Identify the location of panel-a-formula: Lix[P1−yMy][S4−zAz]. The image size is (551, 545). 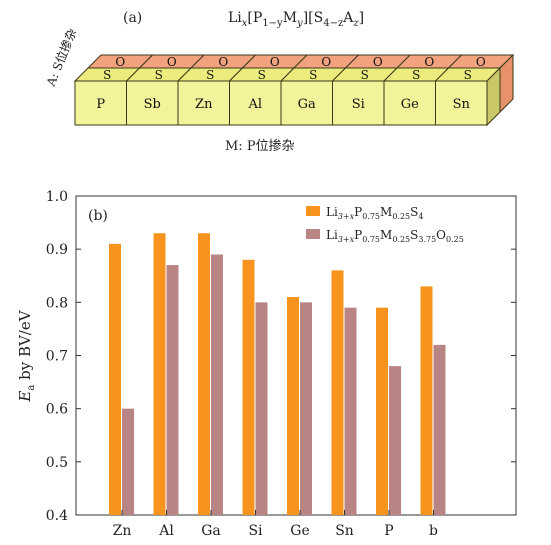
(296, 19).